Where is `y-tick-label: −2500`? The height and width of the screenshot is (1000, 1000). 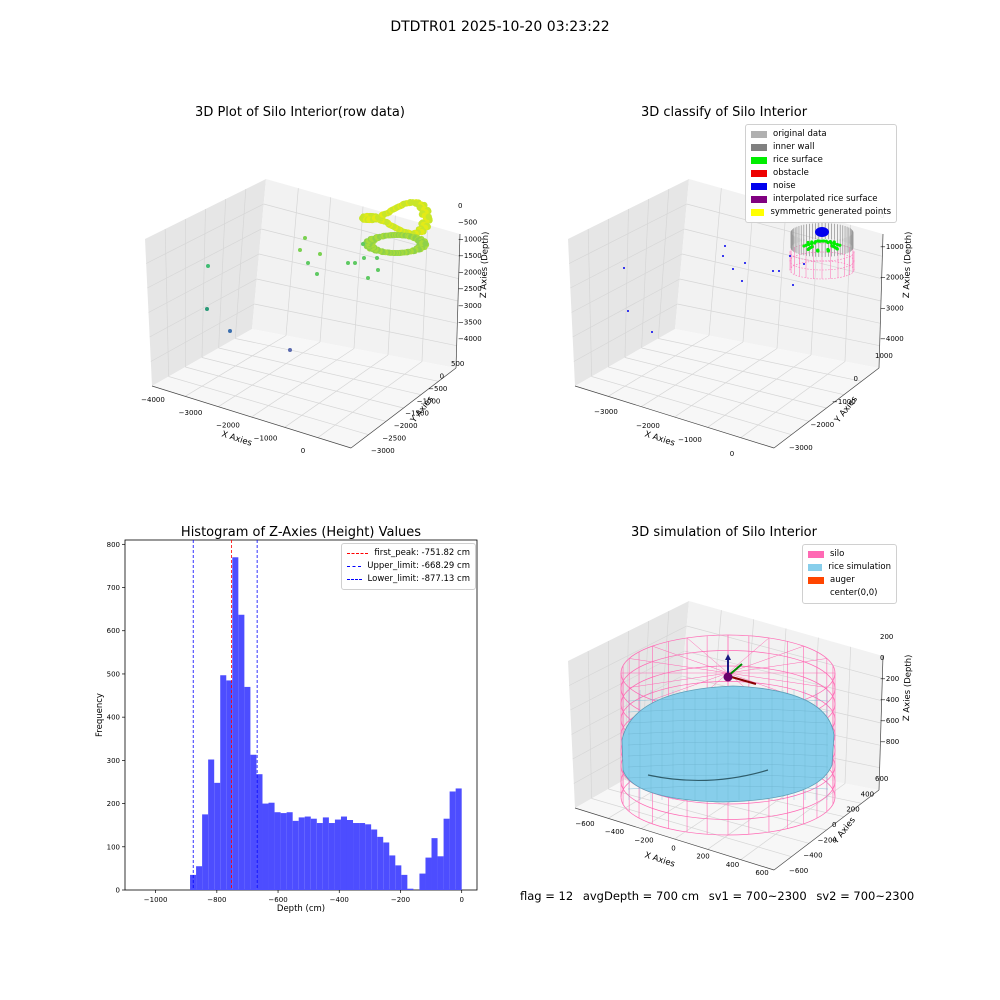 y-tick-label: −2500 is located at coordinates (394, 439).